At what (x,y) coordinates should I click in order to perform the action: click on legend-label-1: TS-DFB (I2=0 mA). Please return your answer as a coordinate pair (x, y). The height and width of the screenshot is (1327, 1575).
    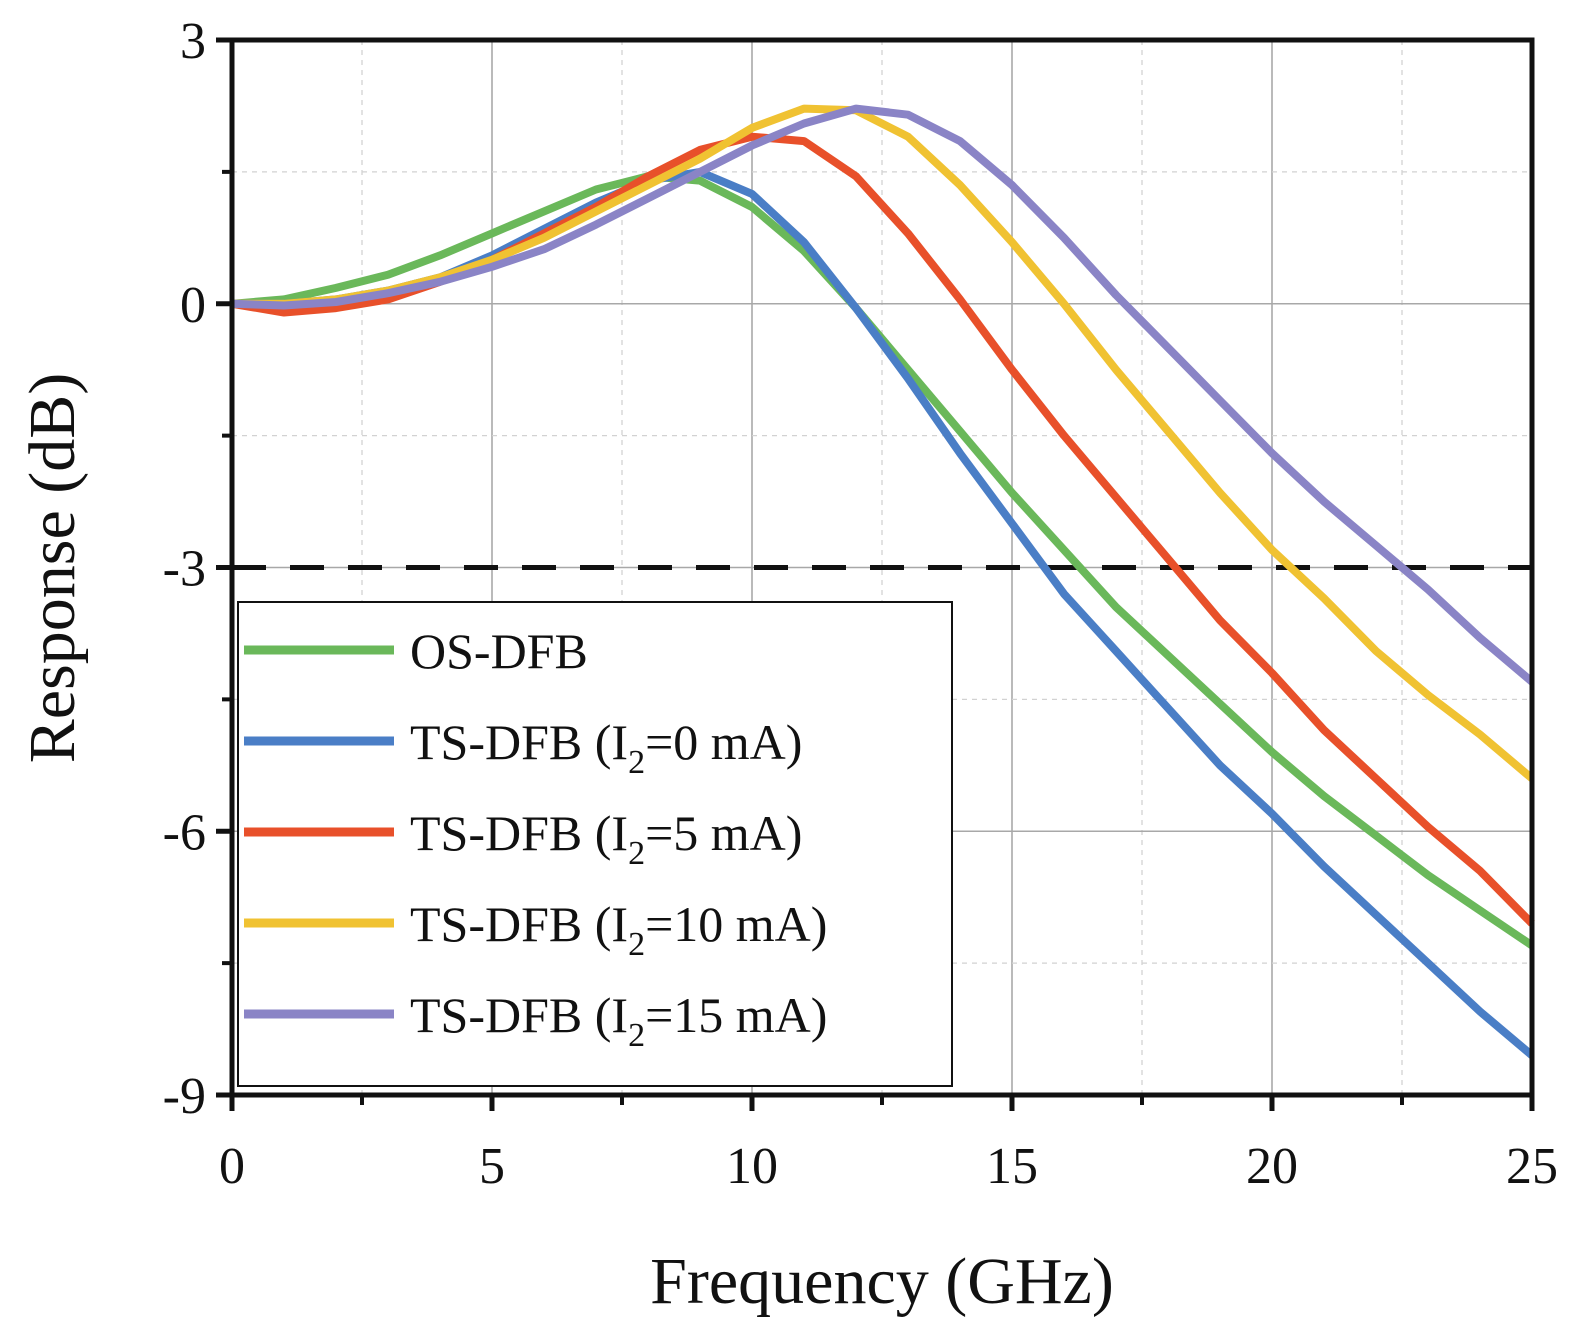
    Looking at the image, I should click on (606, 747).